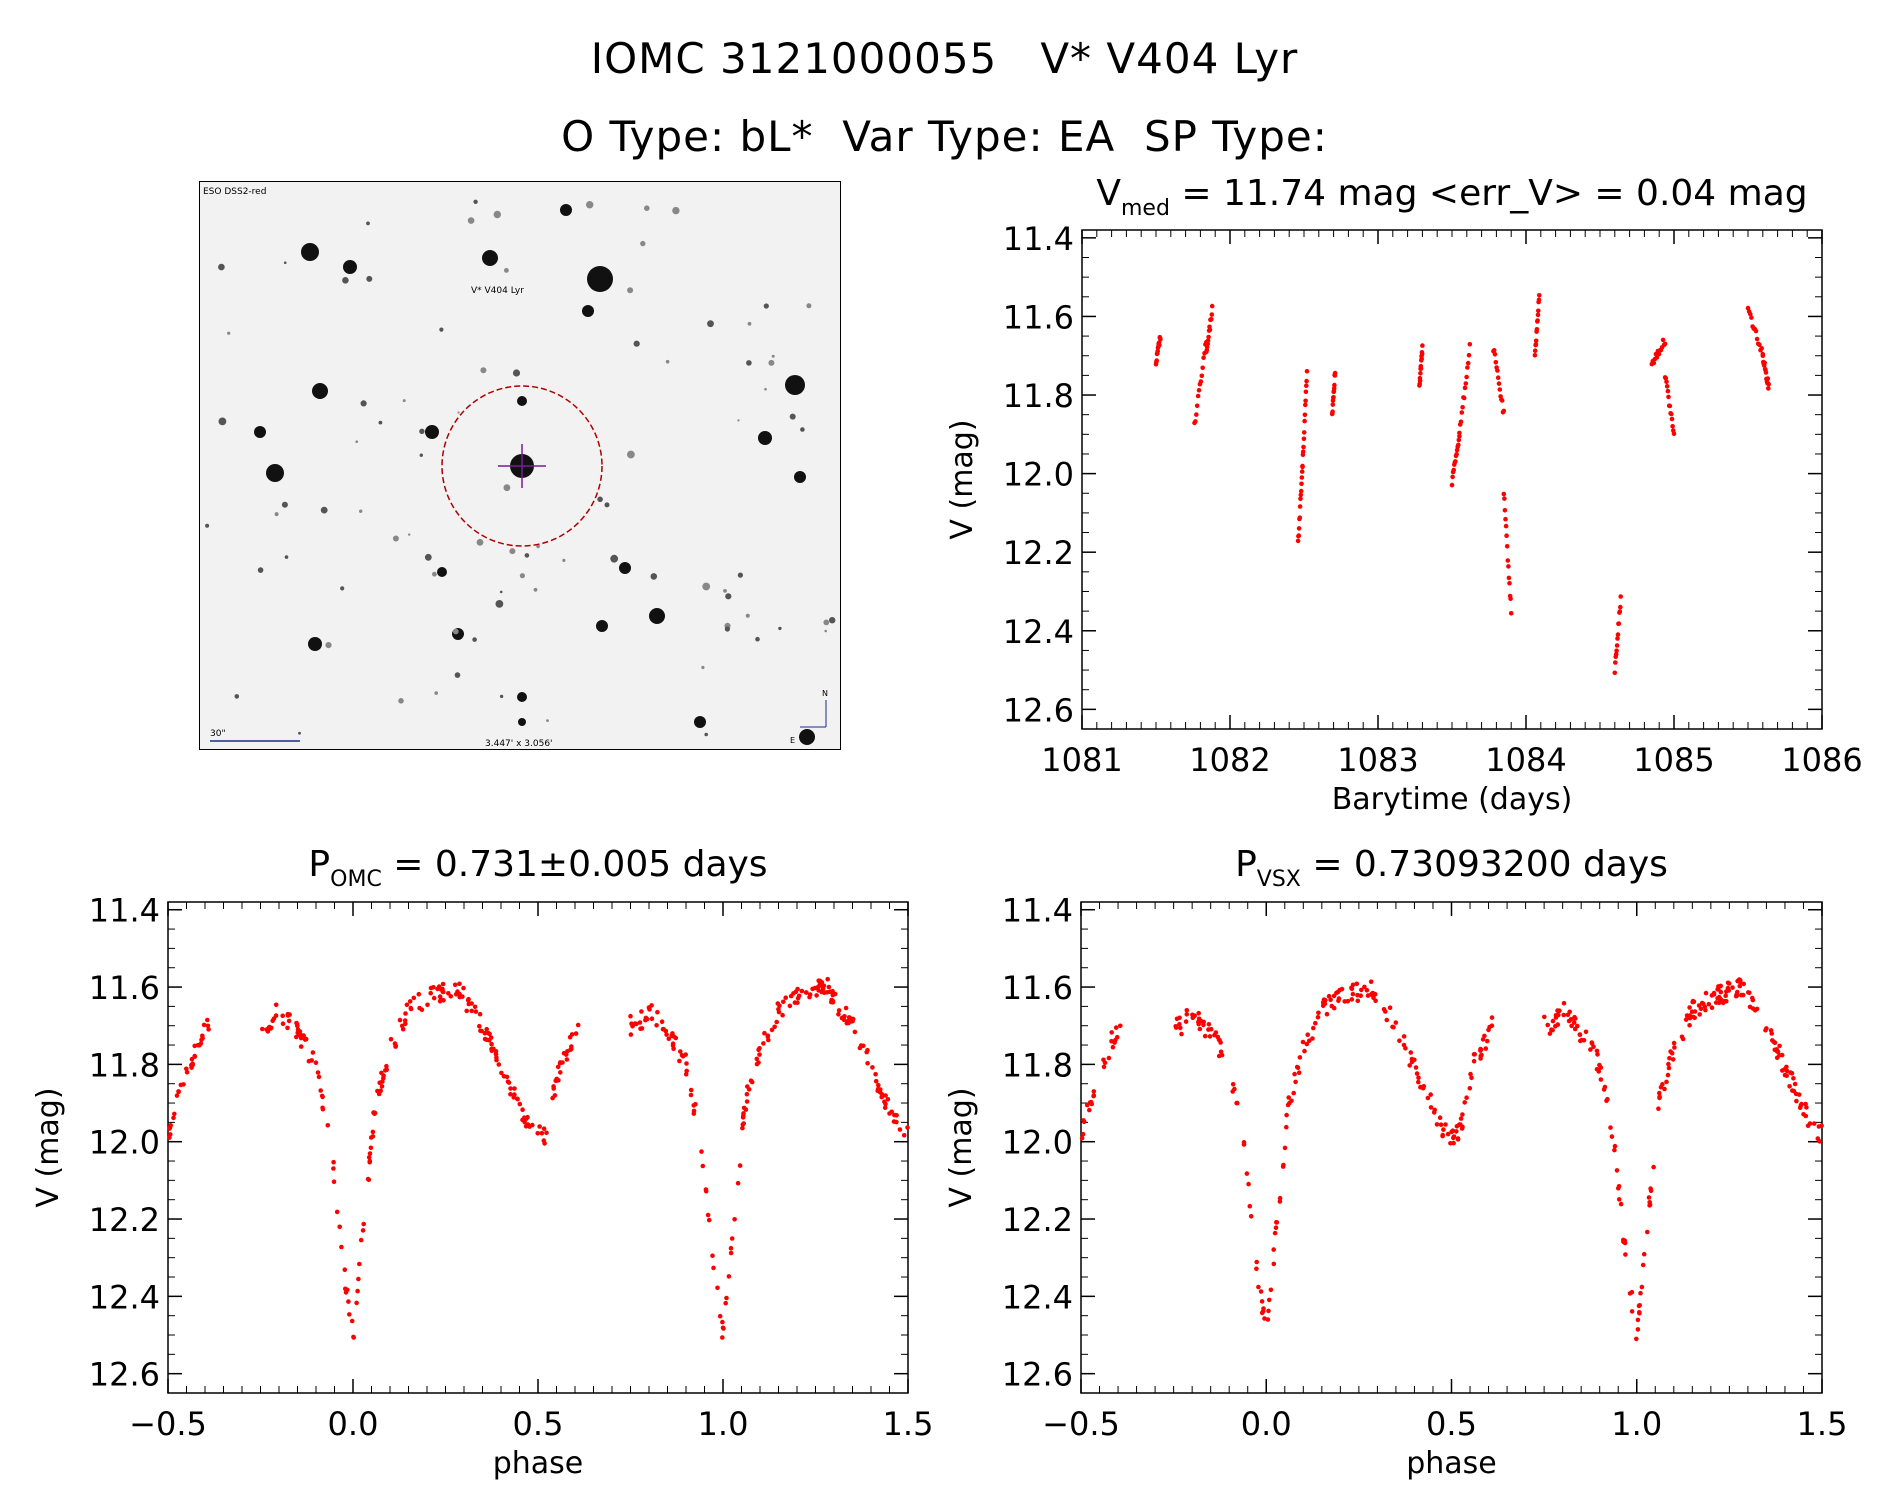  I want to click on x-tick-label: 1.0, so click(1636, 1424).